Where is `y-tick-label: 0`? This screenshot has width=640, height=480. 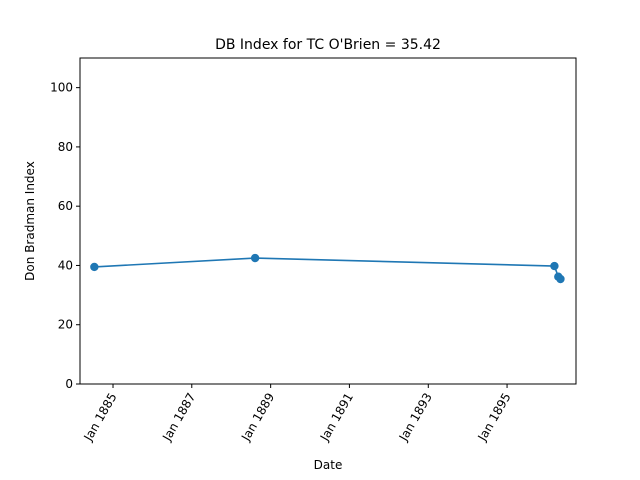
y-tick-label: 0 is located at coordinates (69, 384).